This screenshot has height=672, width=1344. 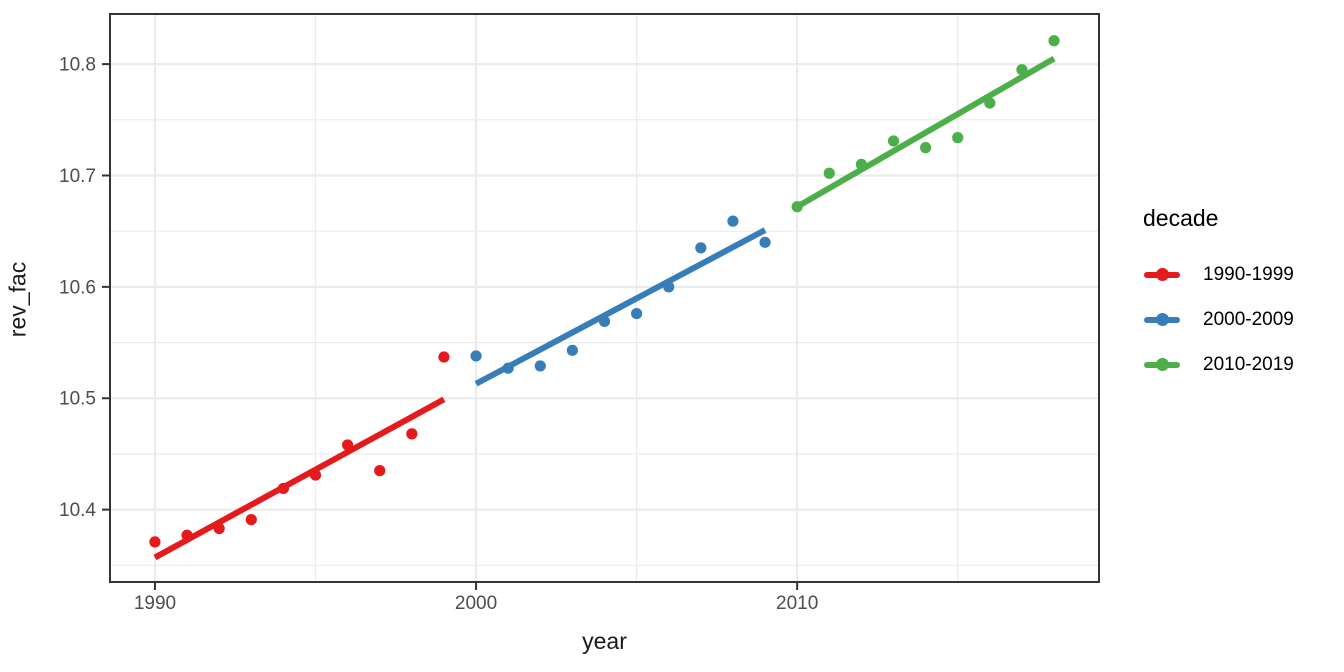 What do you see at coordinates (1248, 319) in the screenshot?
I see `legend-item-label: 2000-2009` at bounding box center [1248, 319].